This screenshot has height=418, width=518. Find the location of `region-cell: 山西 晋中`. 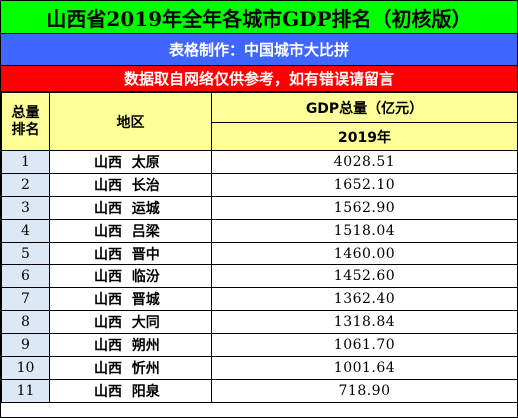

region-cell: 山西 晋中 is located at coordinates (130, 253).